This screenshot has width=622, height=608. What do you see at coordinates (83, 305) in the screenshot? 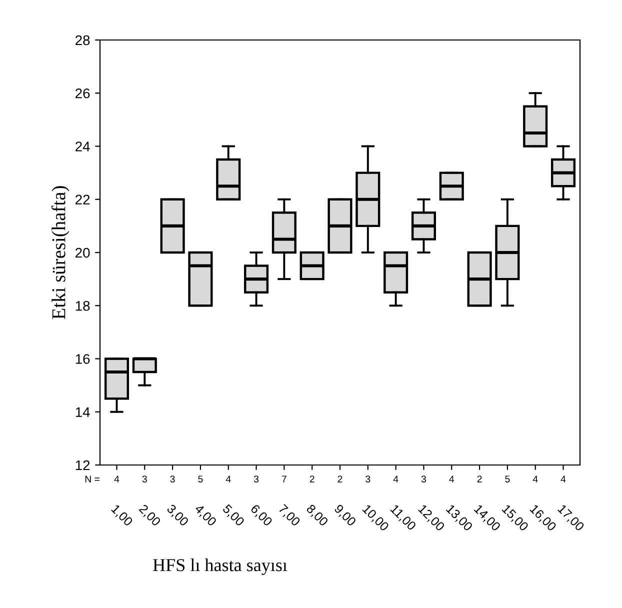
I see `y-tick-label: 18` at bounding box center [83, 305].